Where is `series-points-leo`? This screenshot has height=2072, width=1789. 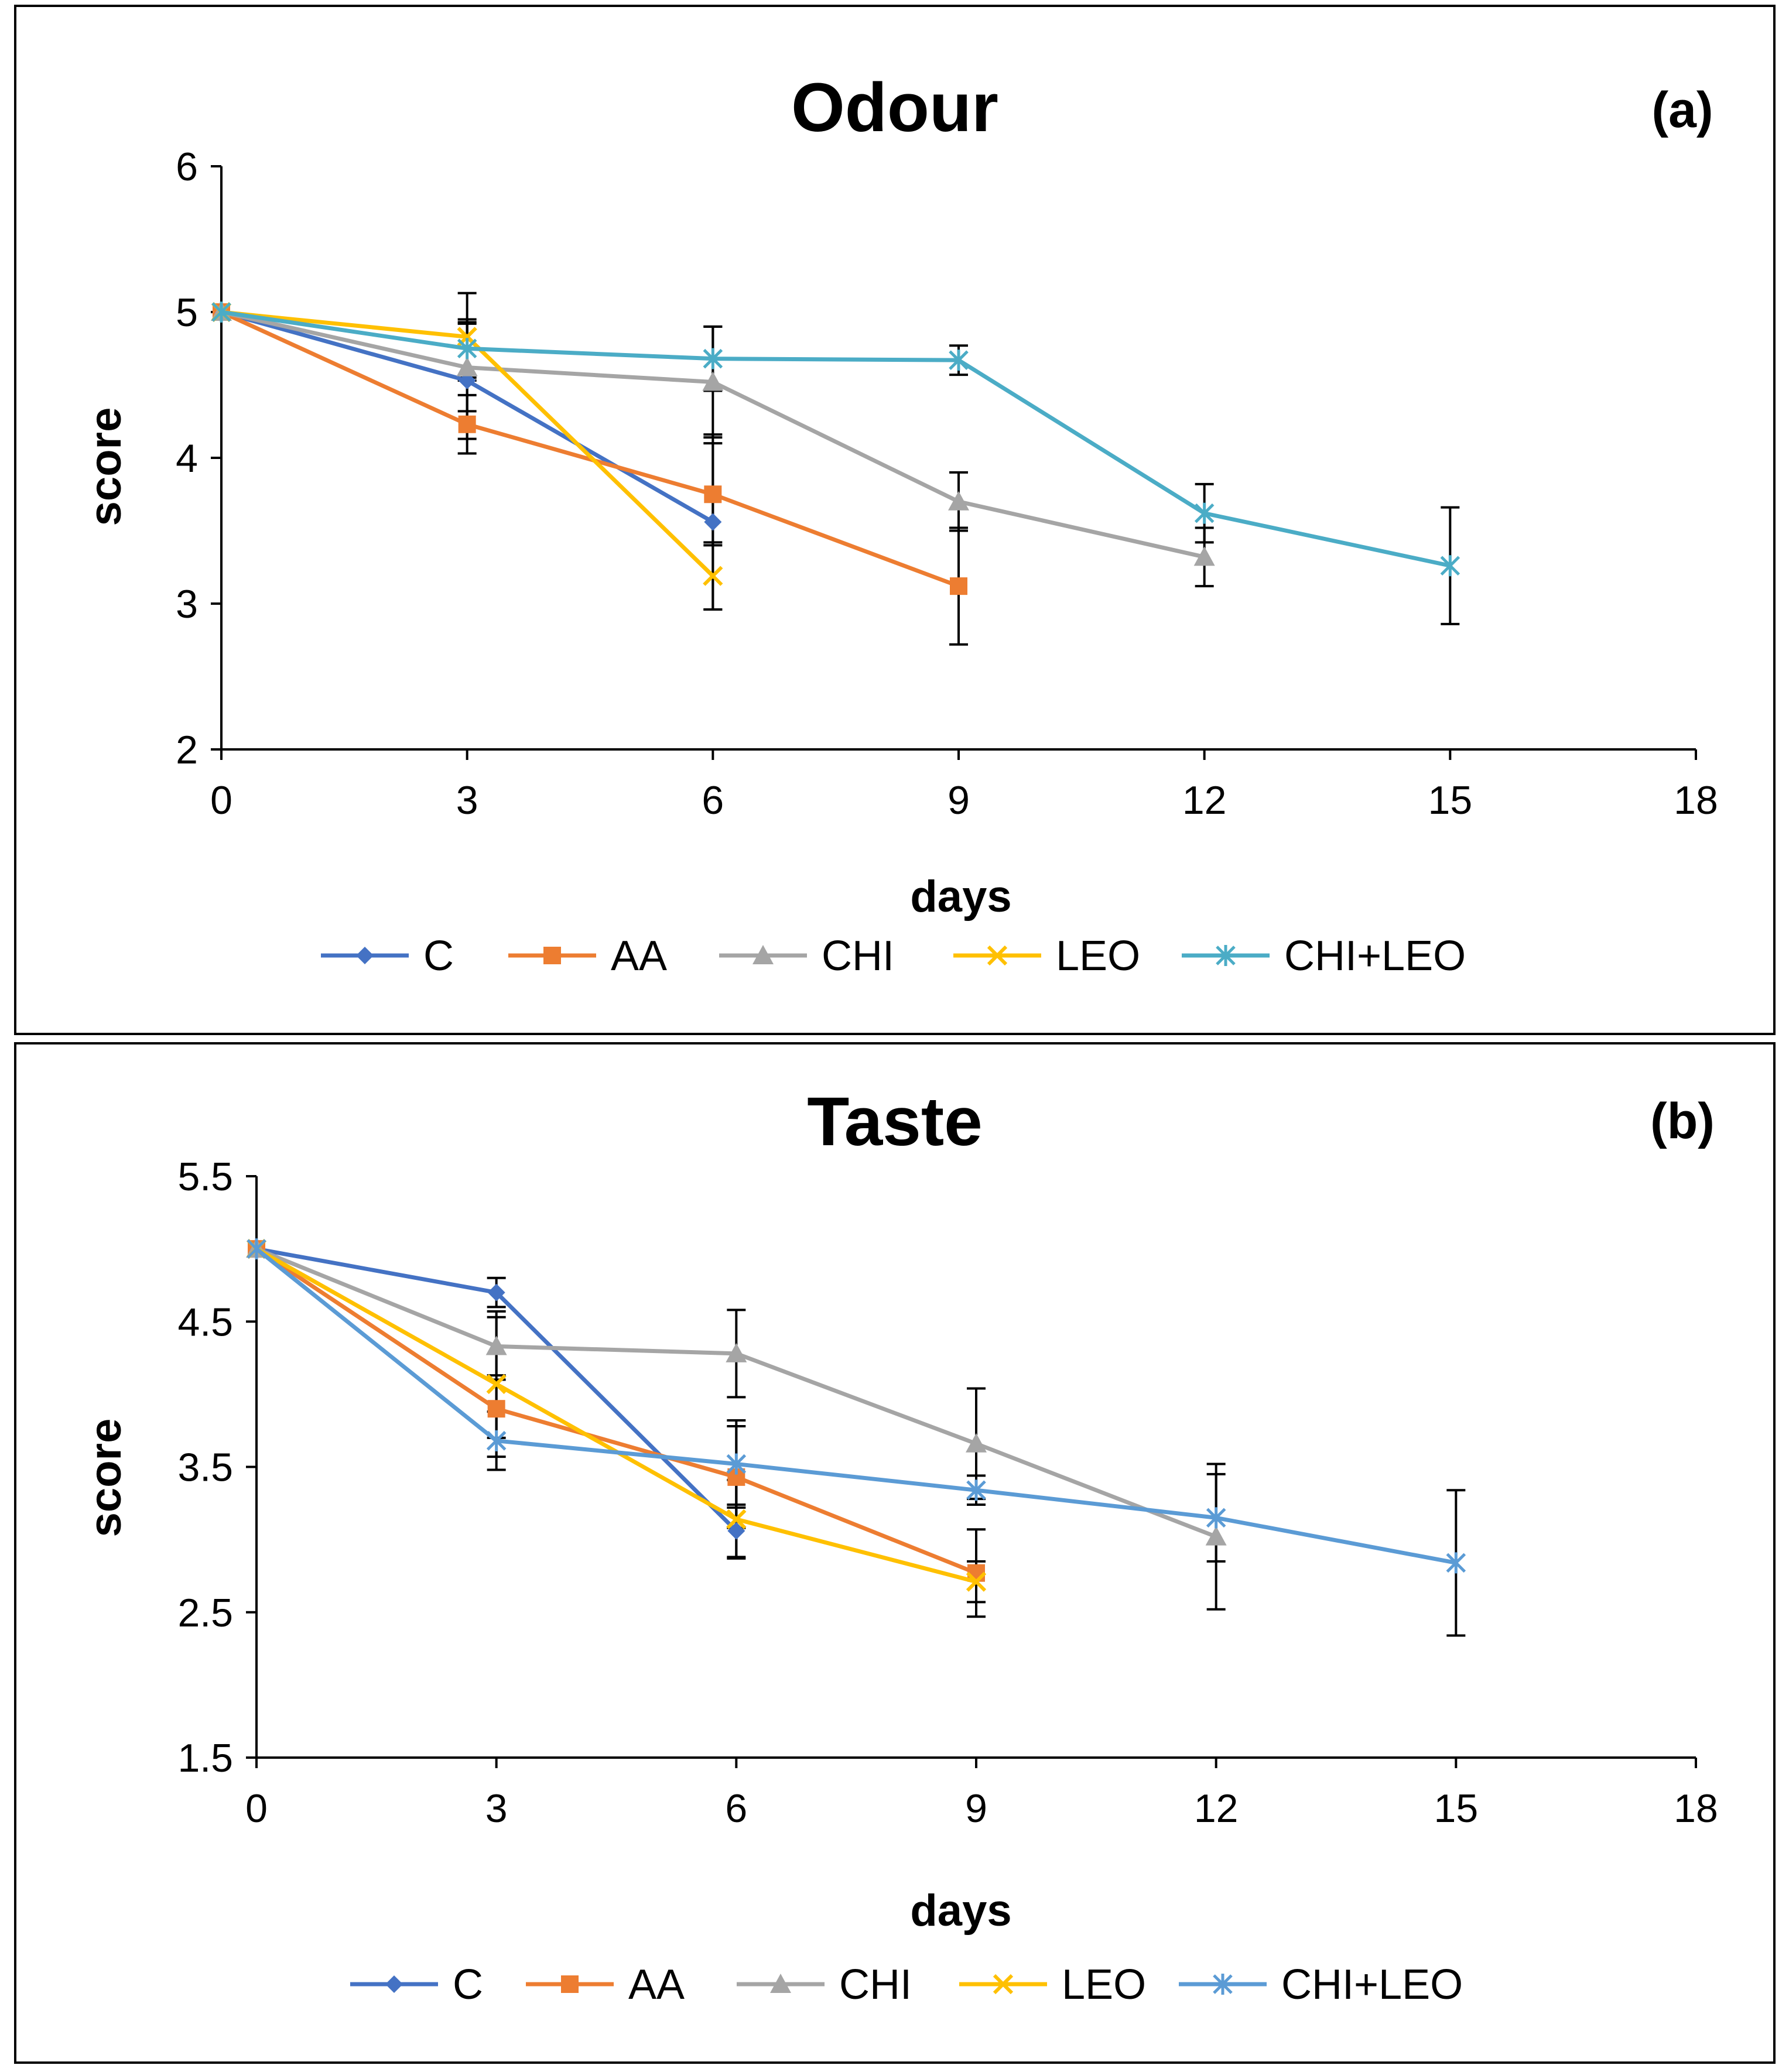
series-points-leo is located at coordinates (616, 1415).